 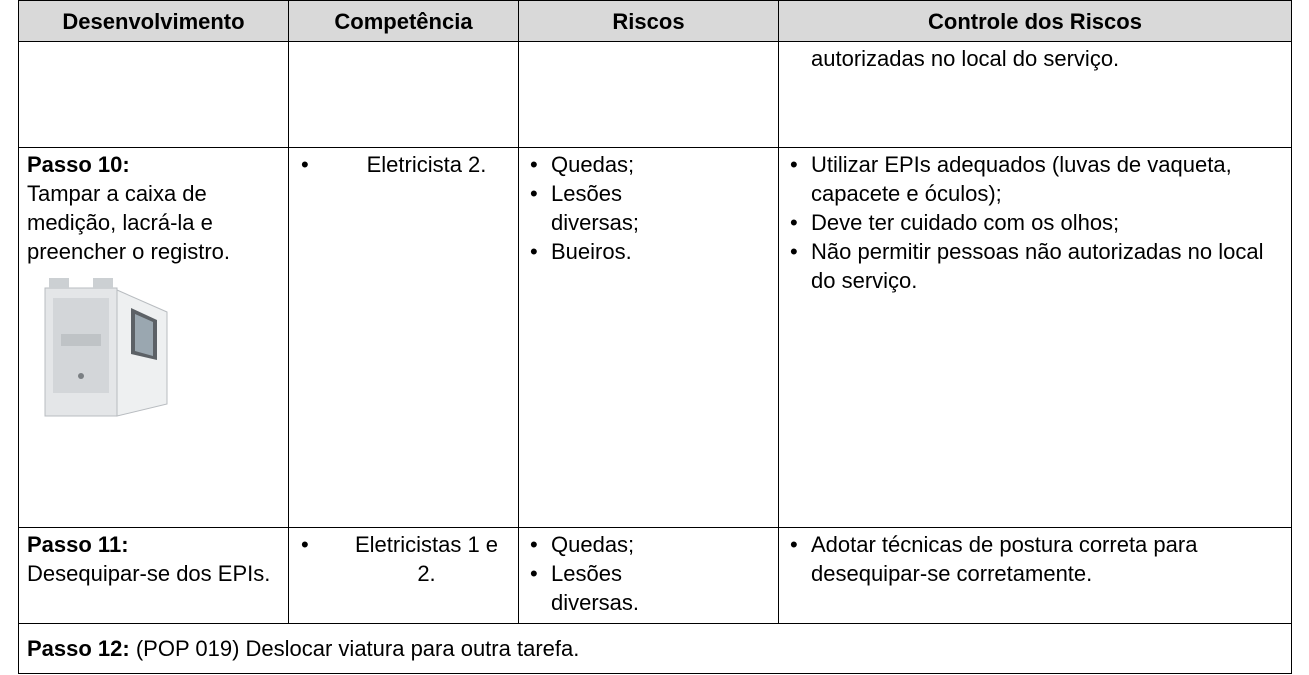 I want to click on list-item: Deve ter cuidado com os olhos;, so click(x=1035, y=222).